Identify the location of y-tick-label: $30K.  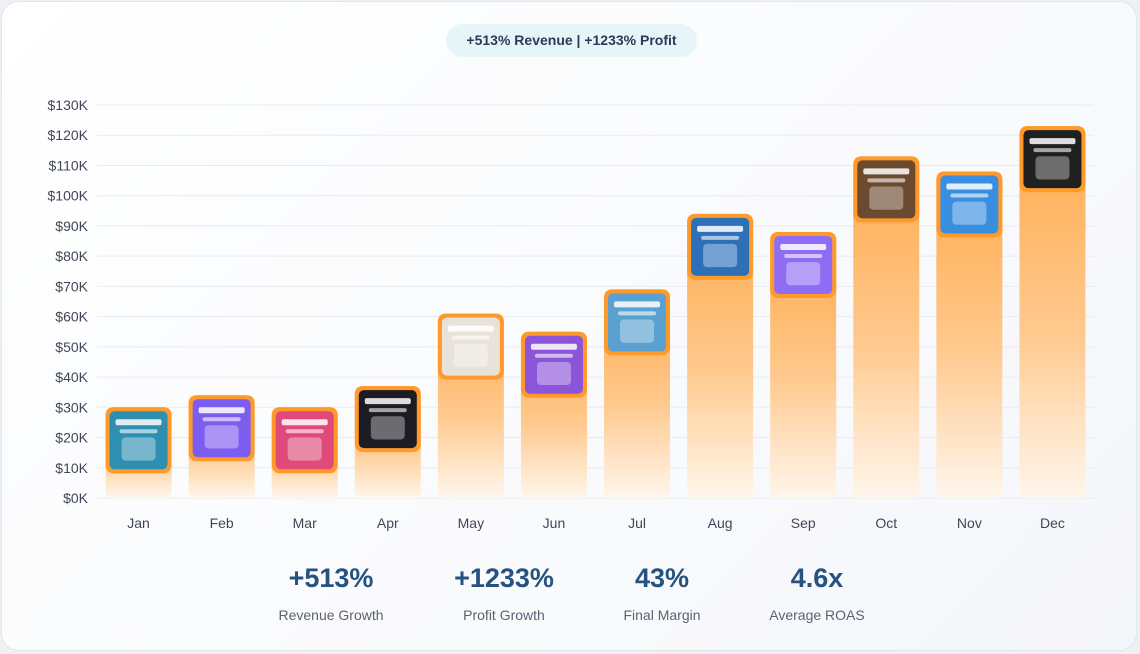
(71, 407).